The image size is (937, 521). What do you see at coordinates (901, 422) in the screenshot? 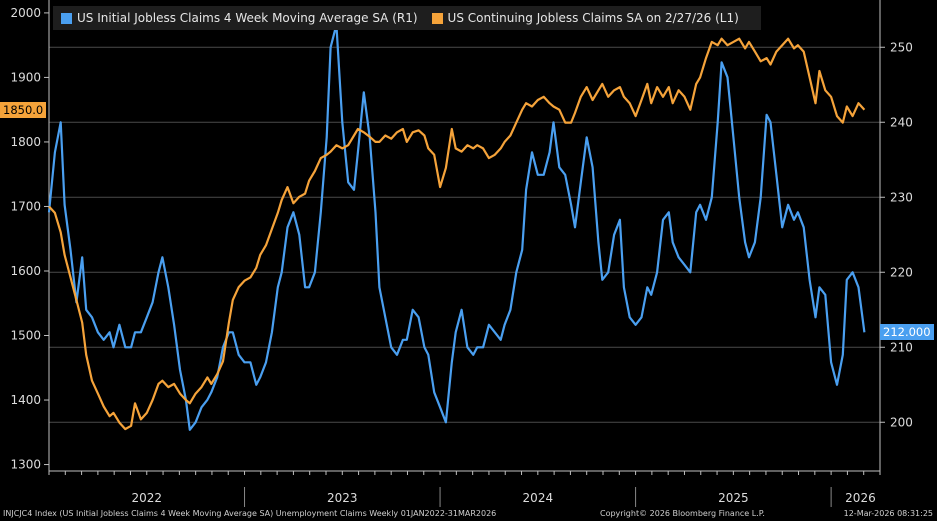
I see `right-tick-label: 200` at bounding box center [901, 422].